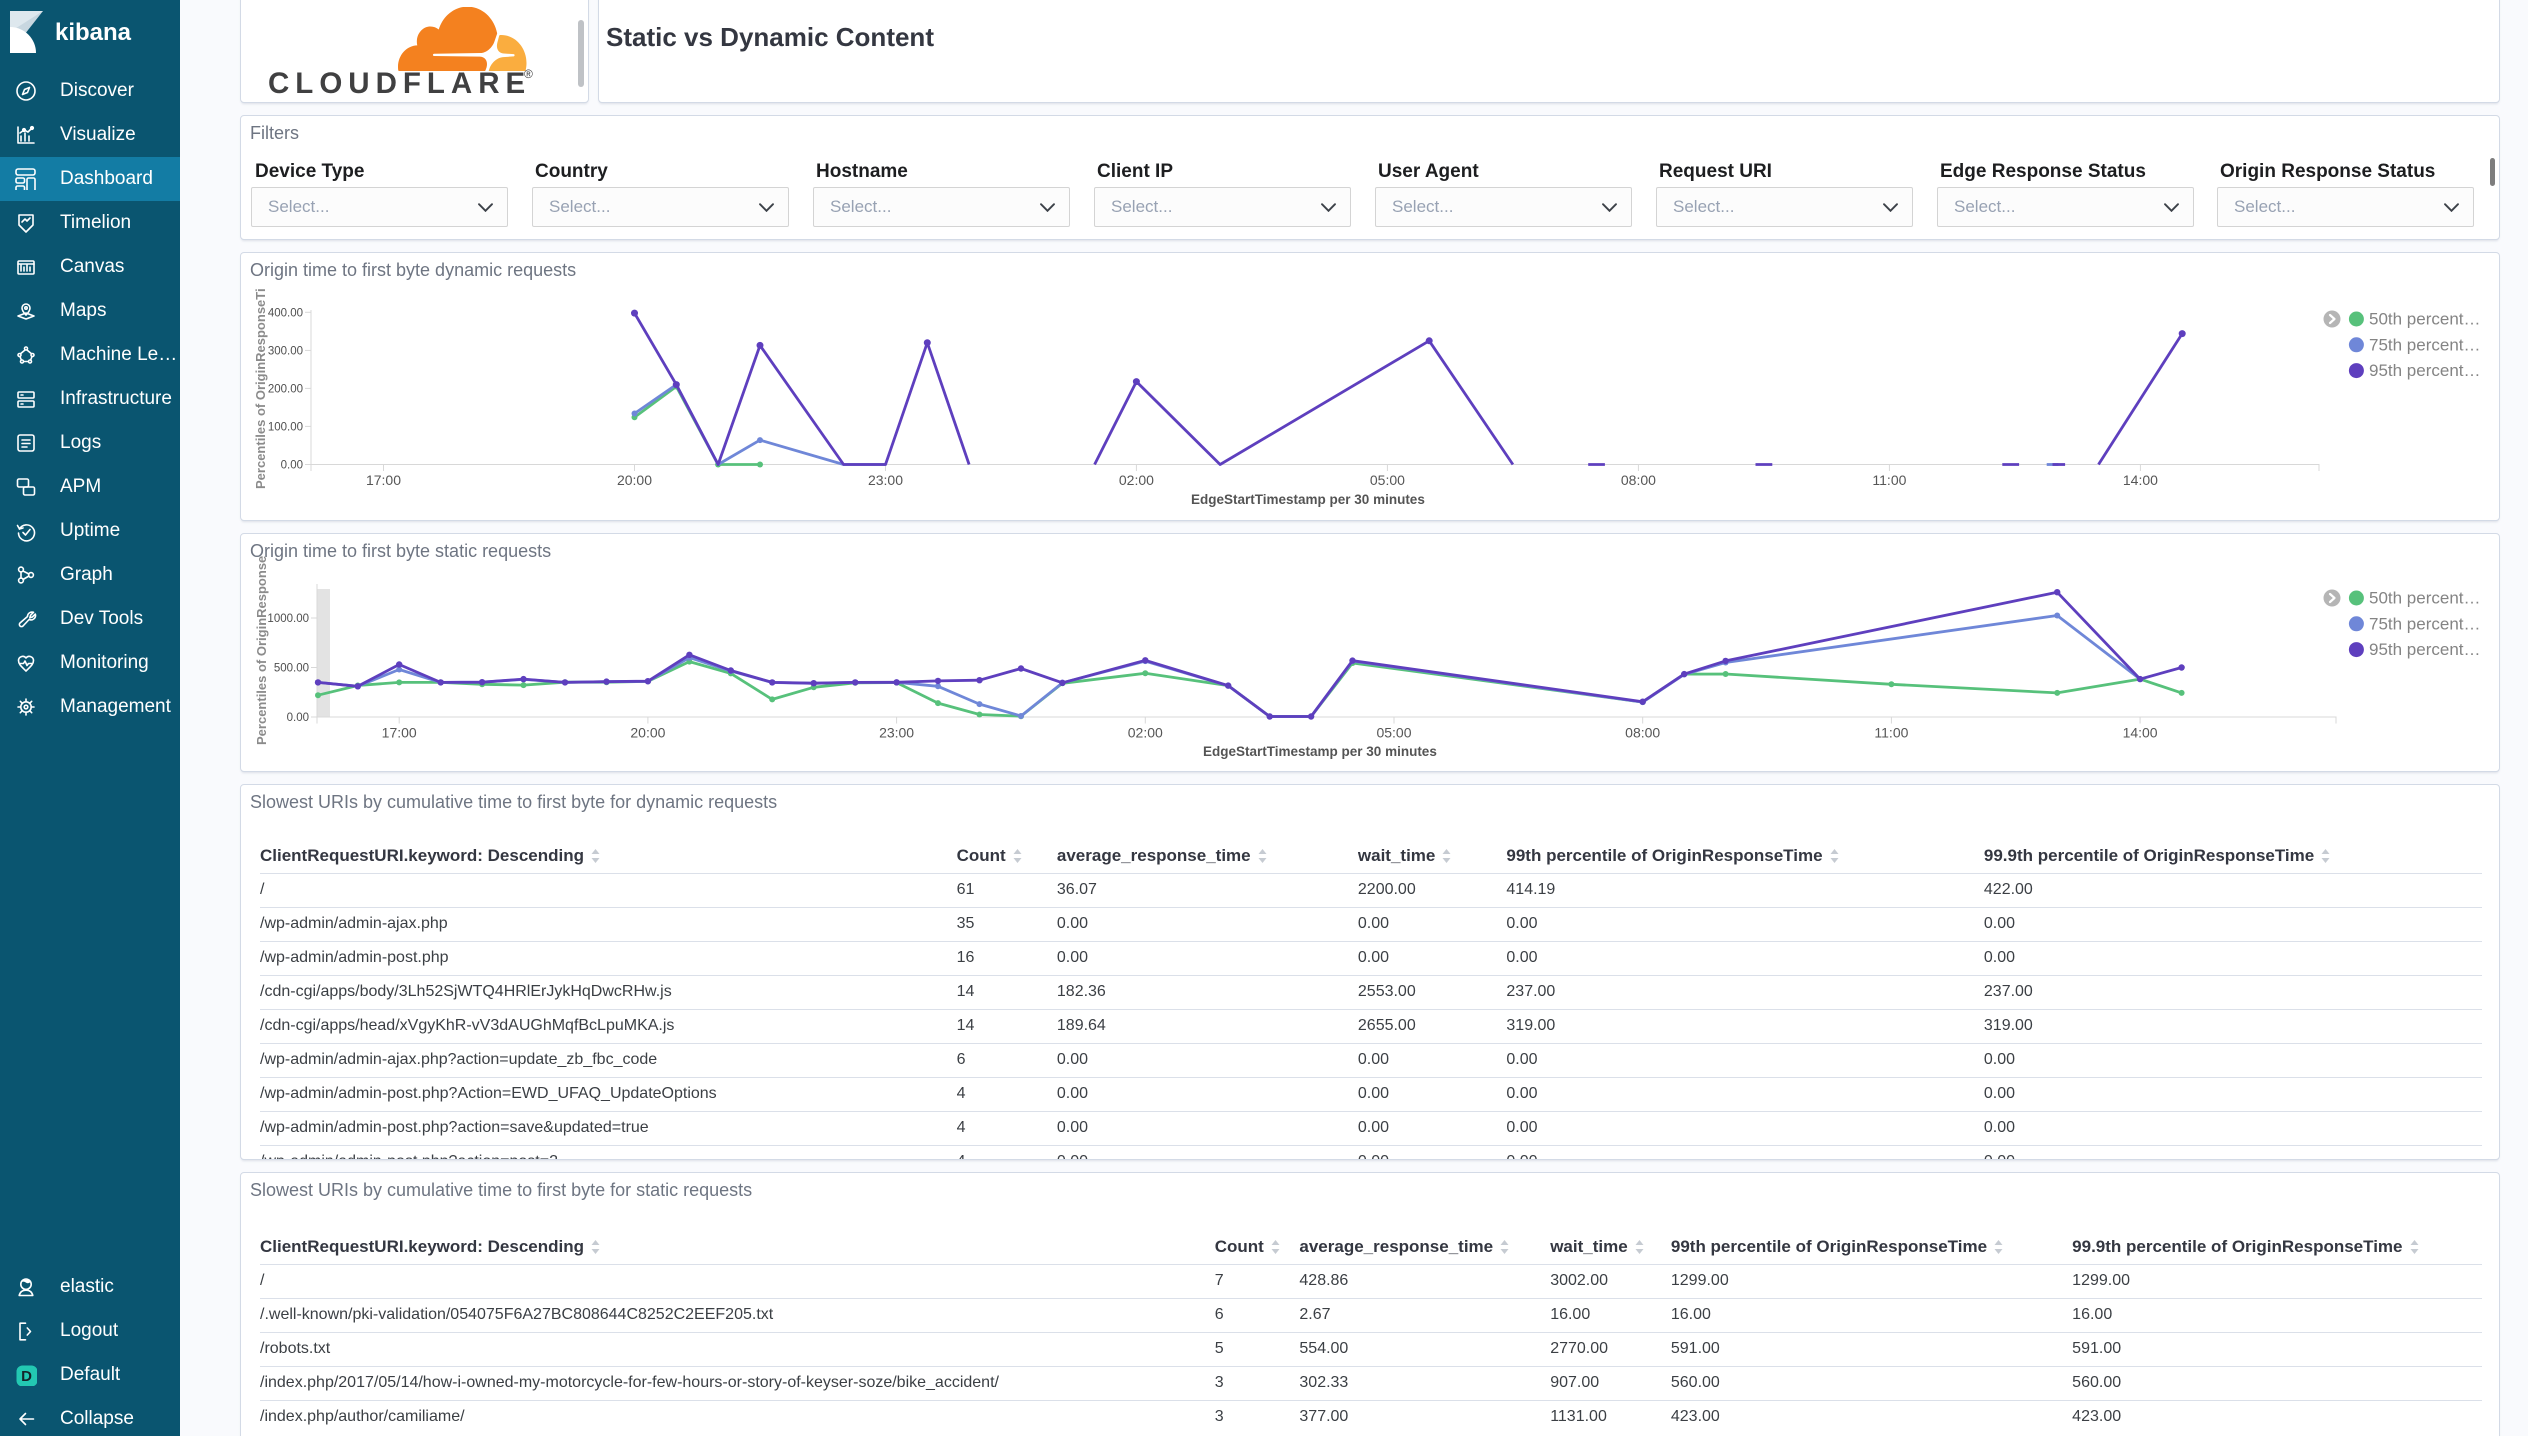  What do you see at coordinates (285, 313) in the screenshot?
I see `svg-text: 400.00` at bounding box center [285, 313].